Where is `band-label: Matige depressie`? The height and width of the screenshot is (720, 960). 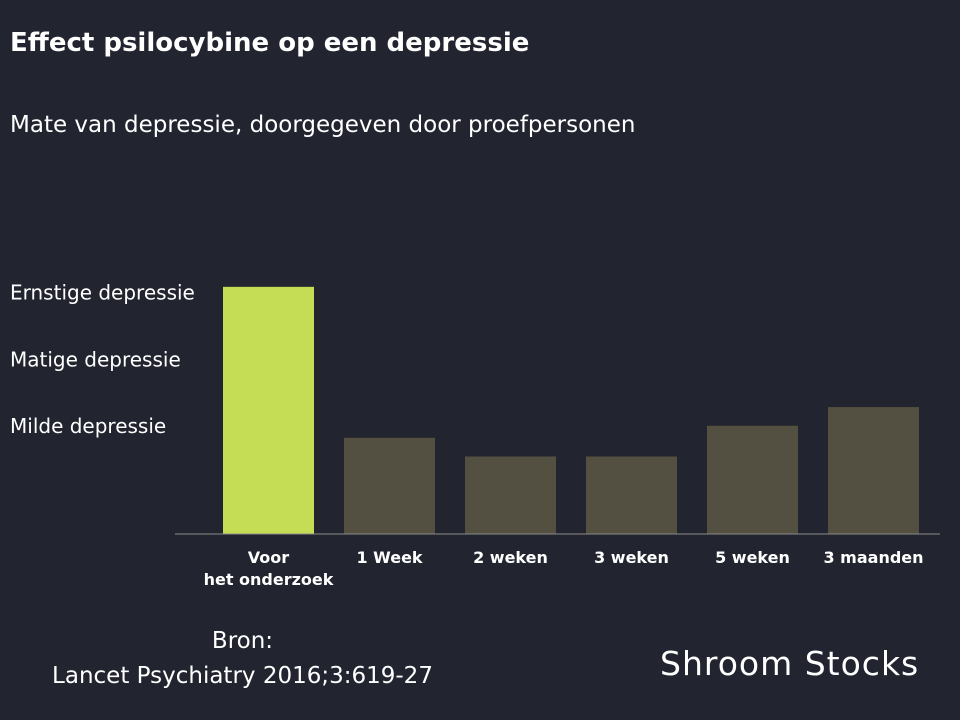
band-label: Matige depressie is located at coordinates (95, 359).